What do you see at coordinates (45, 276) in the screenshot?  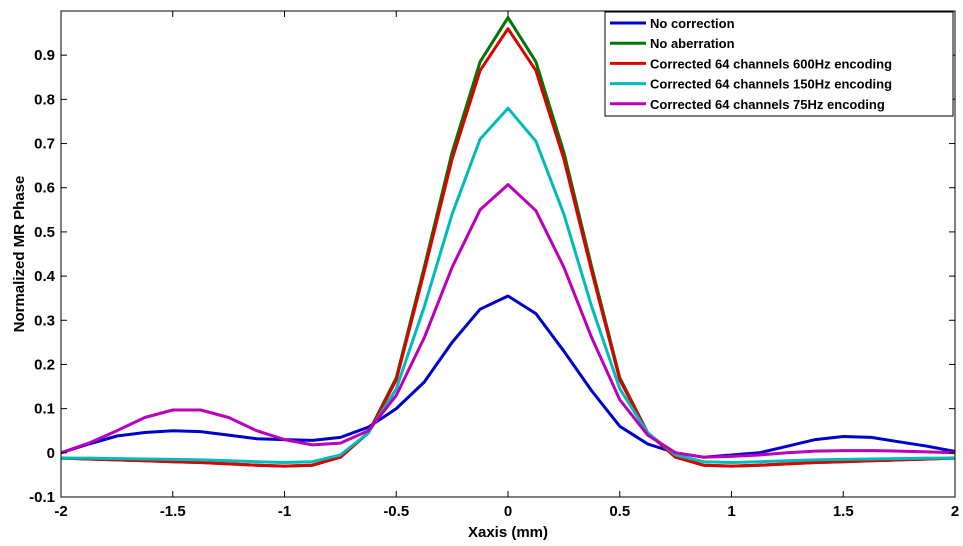 I see `y-tick-label: 0.4` at bounding box center [45, 276].